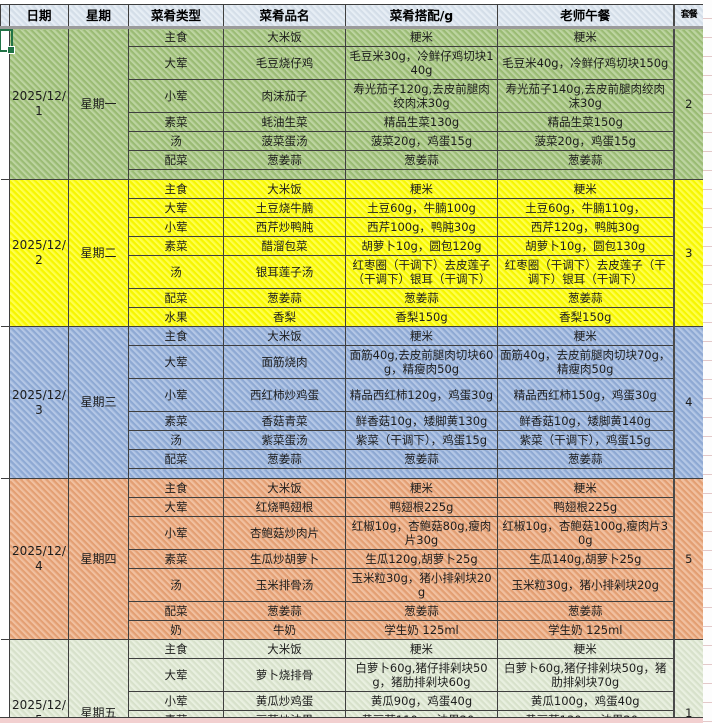  I want to click on cell-teacher-lunch: 菠菜20g，鸡蛋15g, so click(585, 141).